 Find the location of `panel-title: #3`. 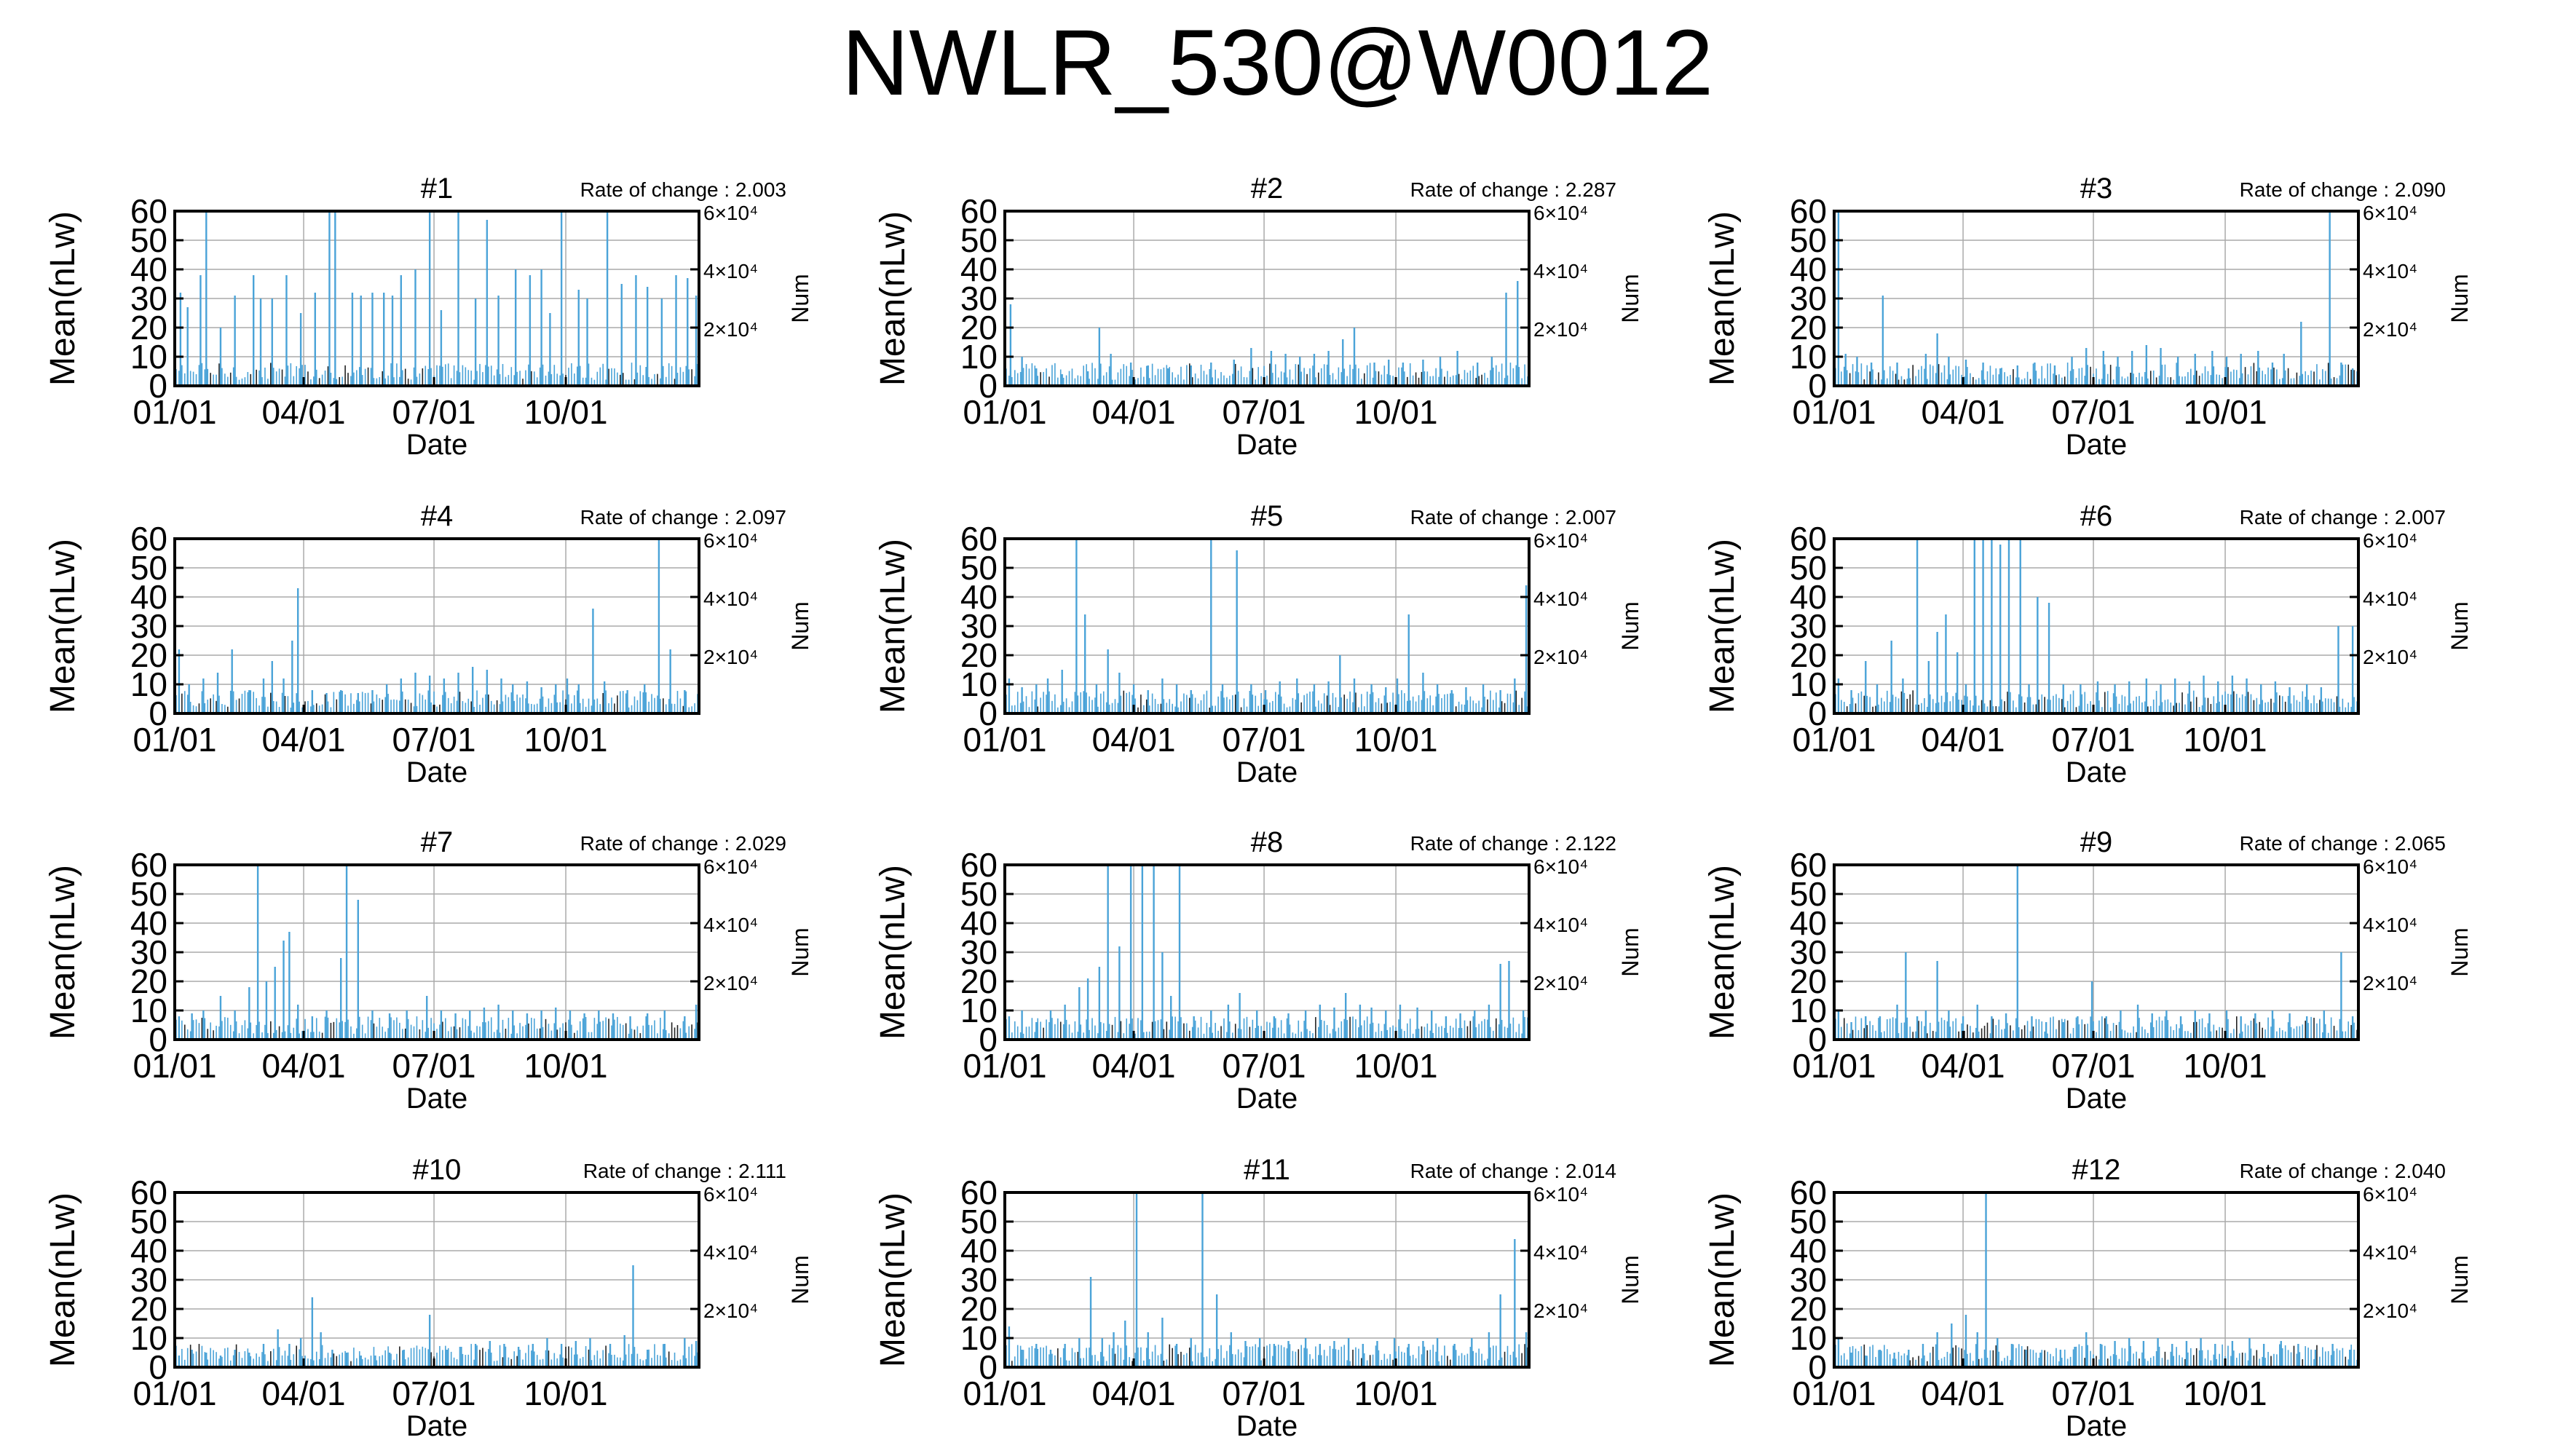

panel-title: #3 is located at coordinates (2096, 189).